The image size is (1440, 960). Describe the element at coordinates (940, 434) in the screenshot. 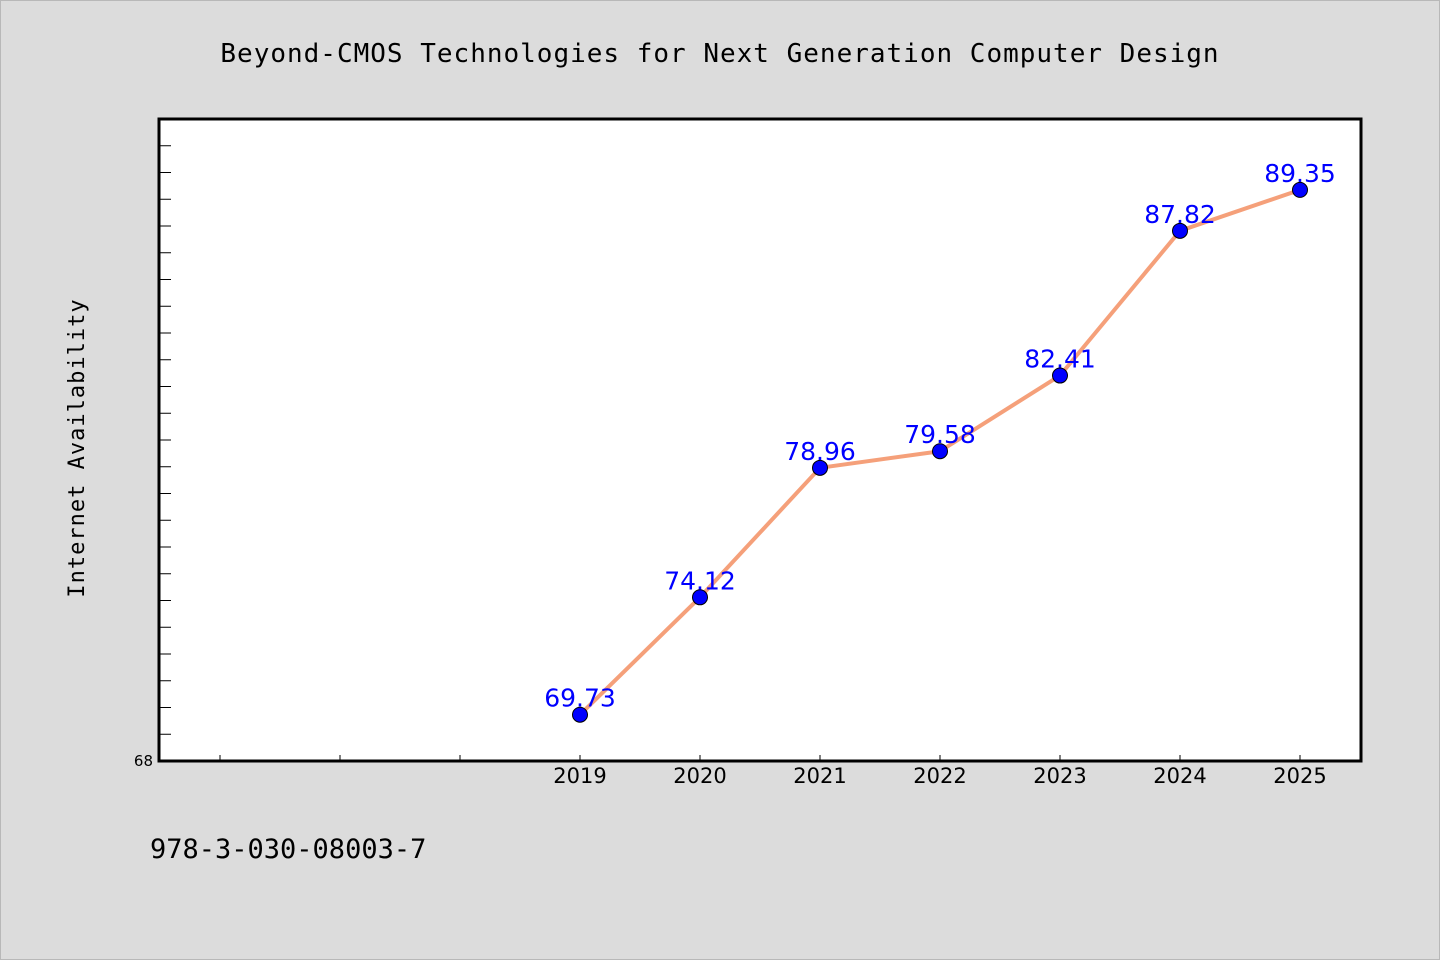

I see `data-label: 79.58` at that location.